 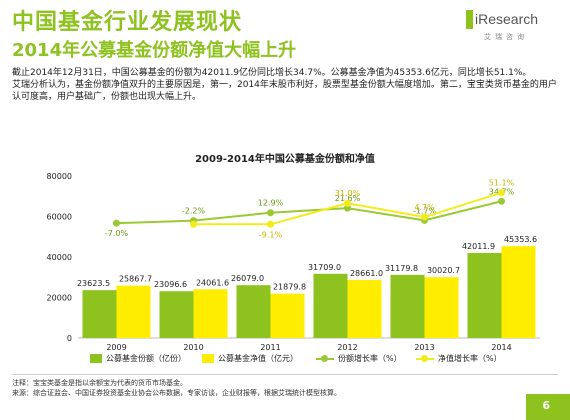 I want to click on line-share-growth, so click(x=309, y=212).